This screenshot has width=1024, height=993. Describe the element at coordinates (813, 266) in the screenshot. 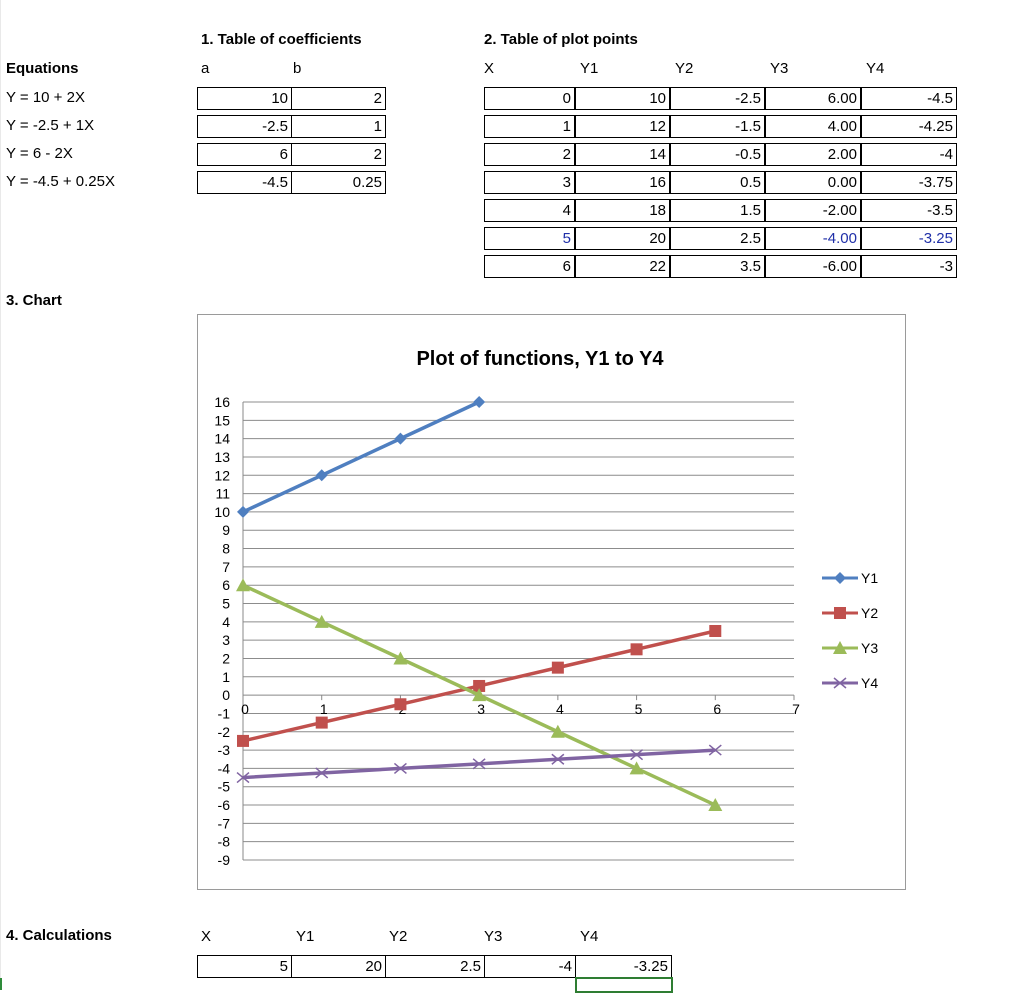

I see `plot-cell: -6.00` at that location.